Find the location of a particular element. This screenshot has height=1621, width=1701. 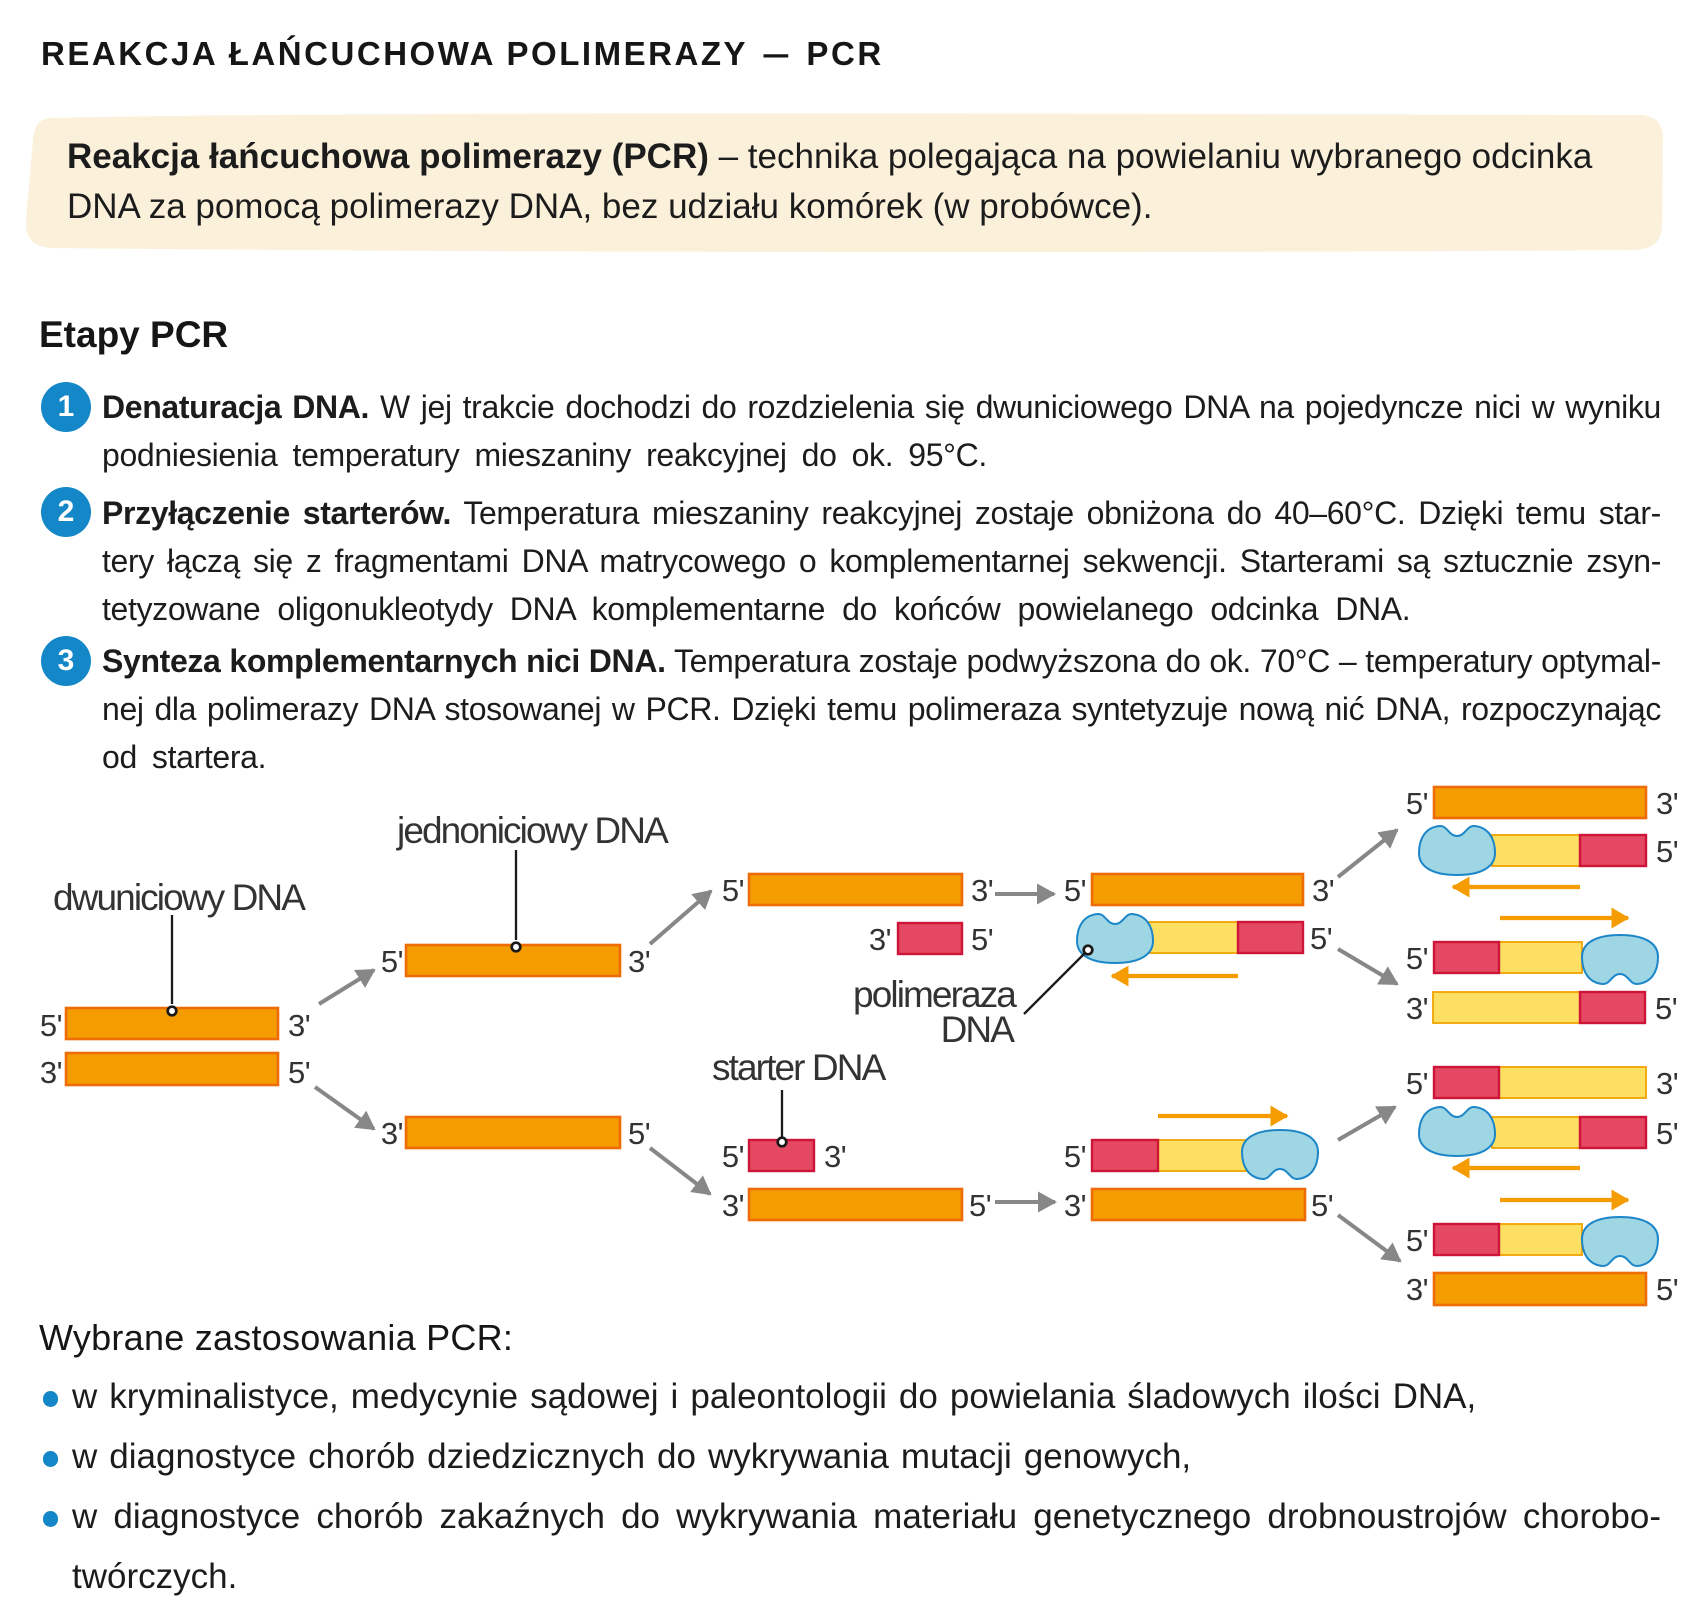

svg-text: polimeraza is located at coordinates (935, 994).